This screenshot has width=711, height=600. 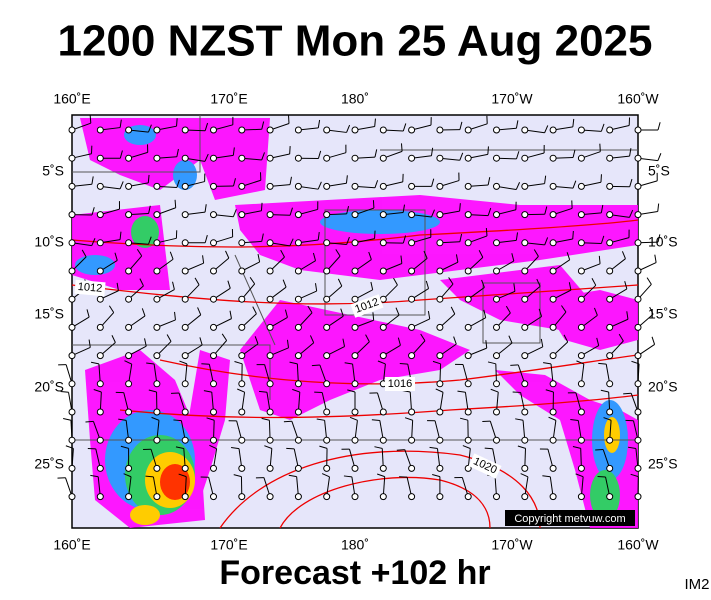 What do you see at coordinates (71, 99) in the screenshot?
I see `top-axis-label: 160˚E` at bounding box center [71, 99].